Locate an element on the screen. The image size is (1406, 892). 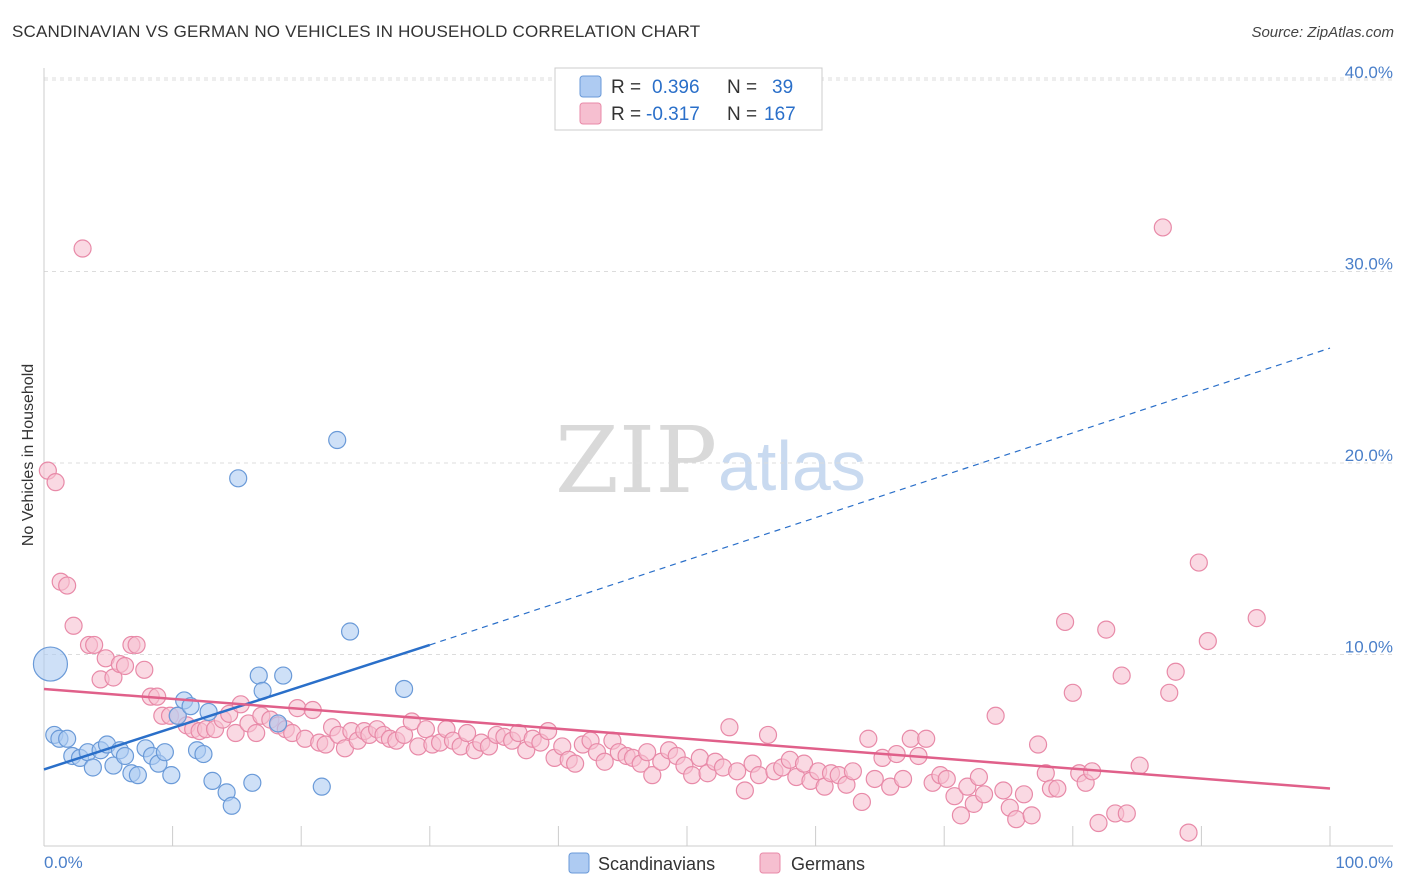
legend-r-value-1: 0.396 is located at coordinates (676, 87).